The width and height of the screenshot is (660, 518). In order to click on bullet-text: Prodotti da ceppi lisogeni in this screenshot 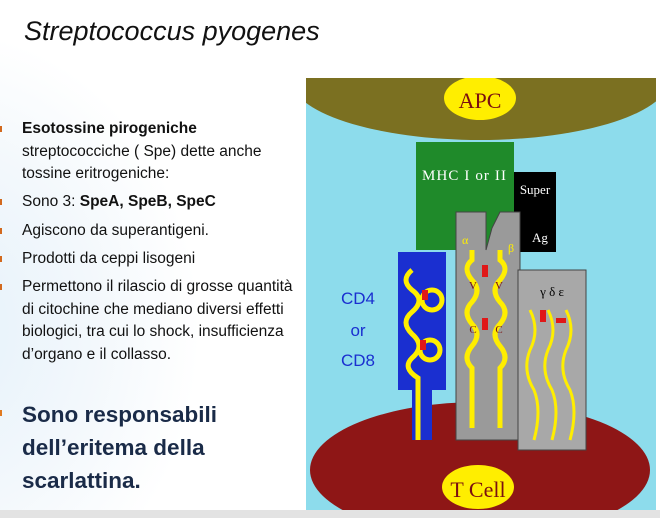, I will do `click(109, 258)`.